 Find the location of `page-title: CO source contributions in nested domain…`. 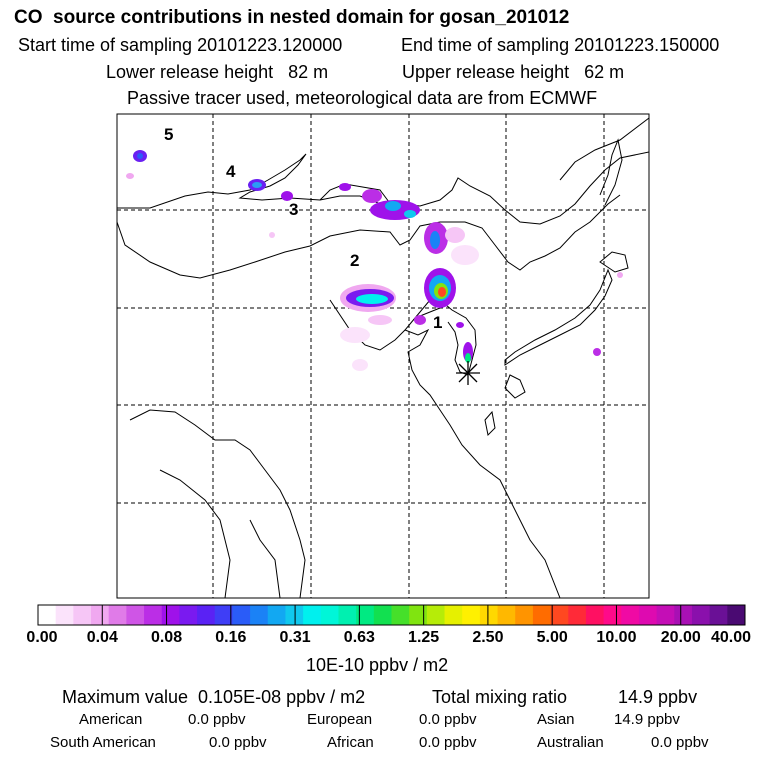

page-title: CO source contributions in nested domain… is located at coordinates (292, 17).